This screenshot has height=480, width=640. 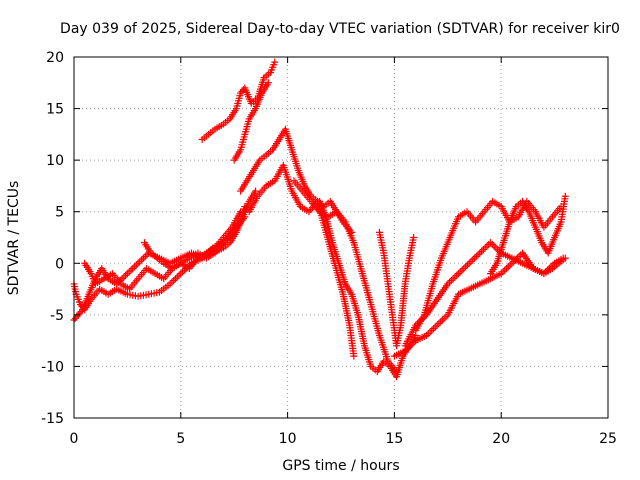 What do you see at coordinates (55, 161) in the screenshot?
I see `y-tick-label: 10` at bounding box center [55, 161].